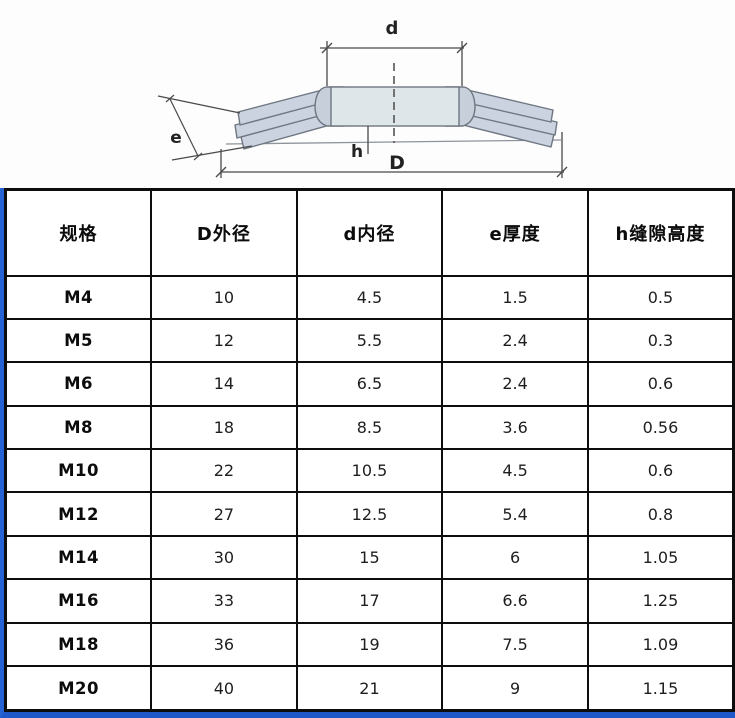 Image resolution: width=735 pixels, height=718 pixels. Describe the element at coordinates (224, 340) in the screenshot. I see `value-cell: 12` at that location.